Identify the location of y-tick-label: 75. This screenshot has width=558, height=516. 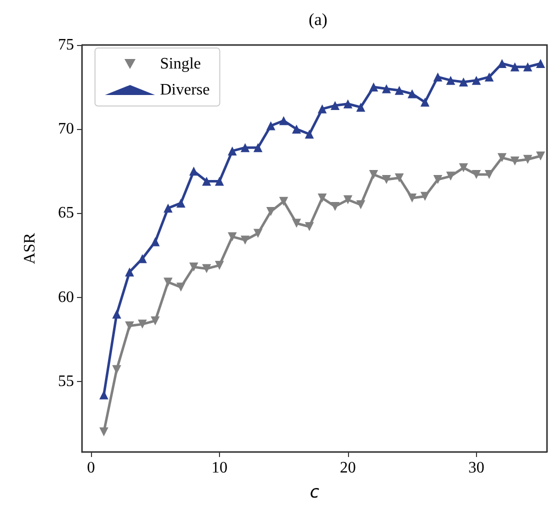
(66, 45).